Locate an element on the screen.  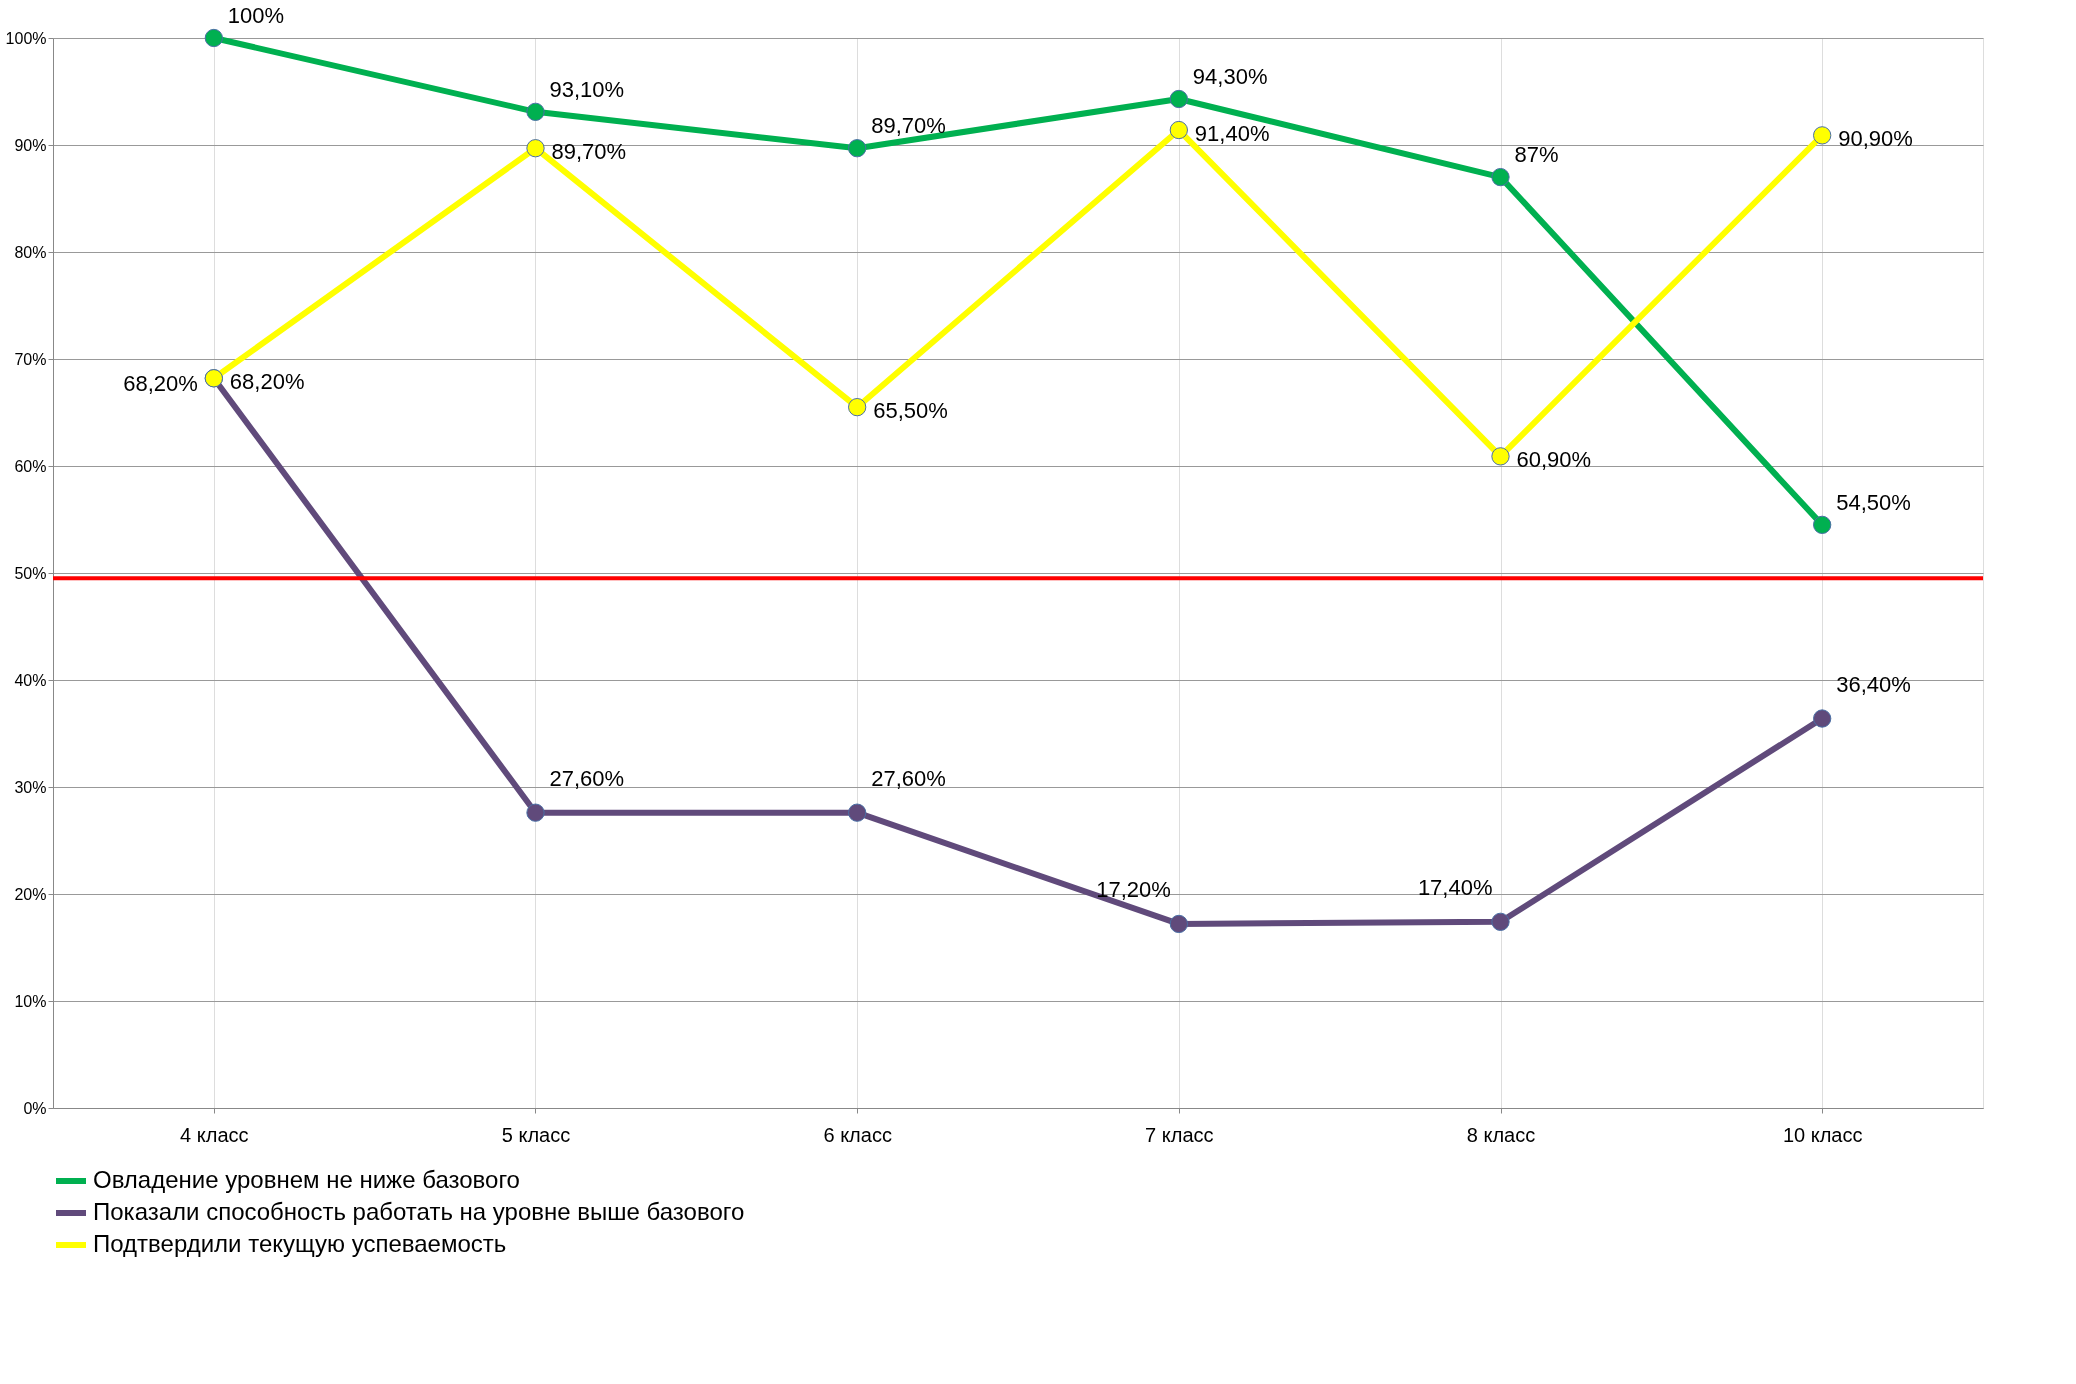
data-label: 94,30% is located at coordinates (1230, 76).